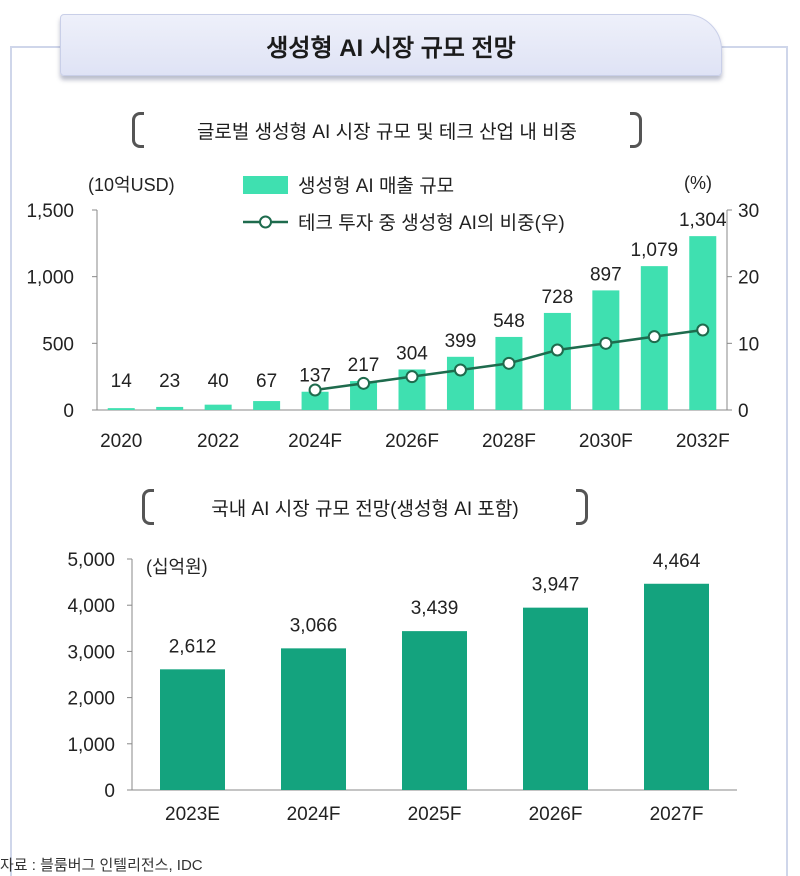  I want to click on x-tick-label: 2025F, so click(435, 814).